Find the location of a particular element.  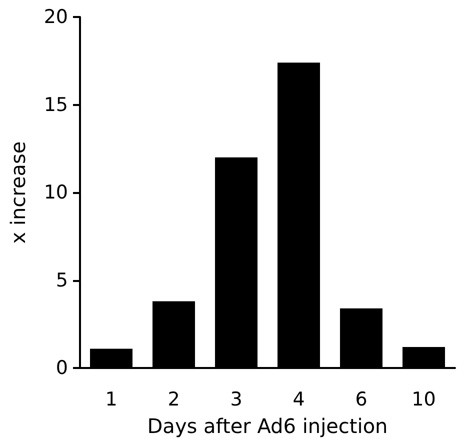

y-tick-label: 10 is located at coordinates (56, 193).